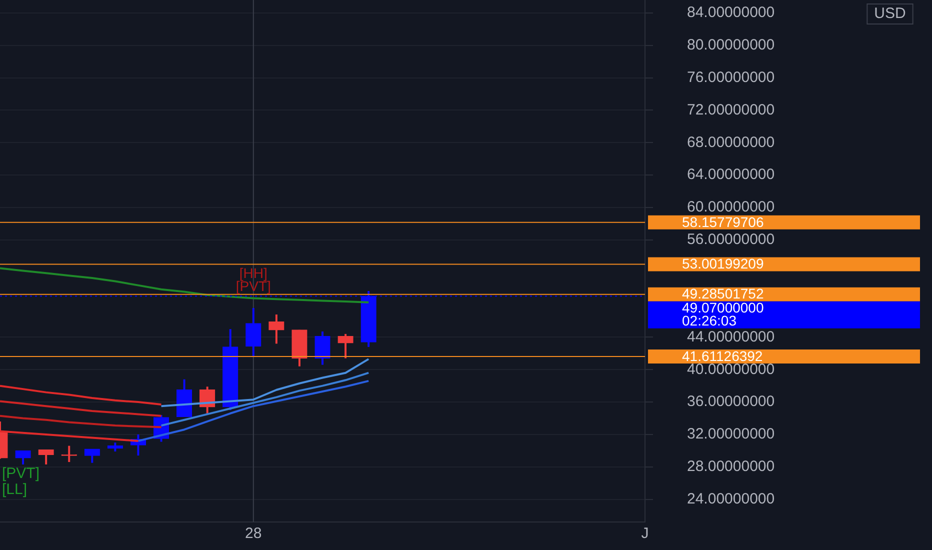  Describe the element at coordinates (723, 264) in the screenshot. I see `ref-line-label: 53.00199209` at that location.